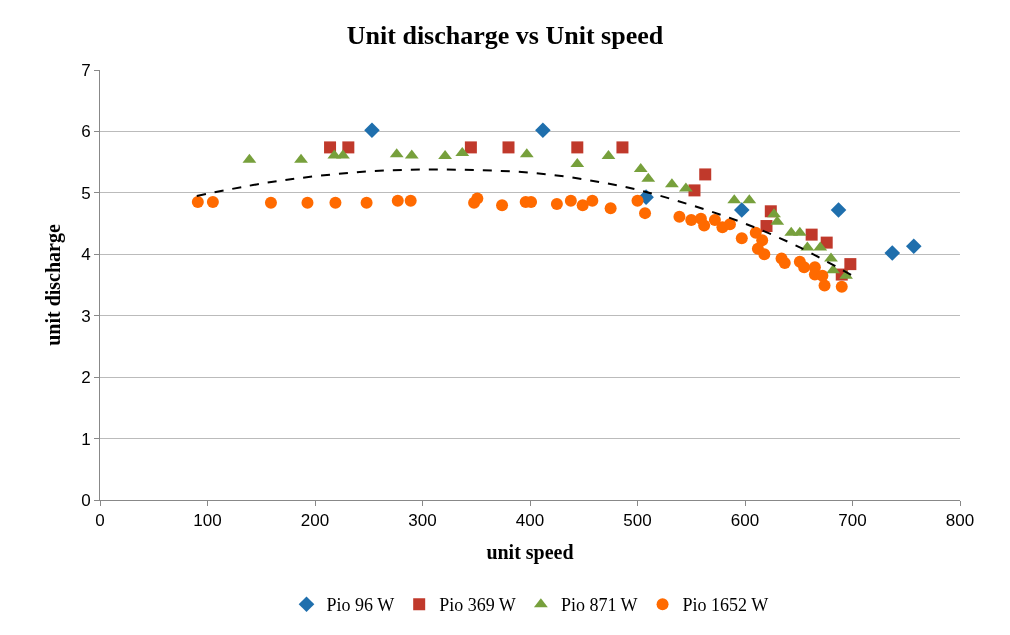  Describe the element at coordinates (100, 521) in the screenshot. I see `x-tick-label: 0` at that location.